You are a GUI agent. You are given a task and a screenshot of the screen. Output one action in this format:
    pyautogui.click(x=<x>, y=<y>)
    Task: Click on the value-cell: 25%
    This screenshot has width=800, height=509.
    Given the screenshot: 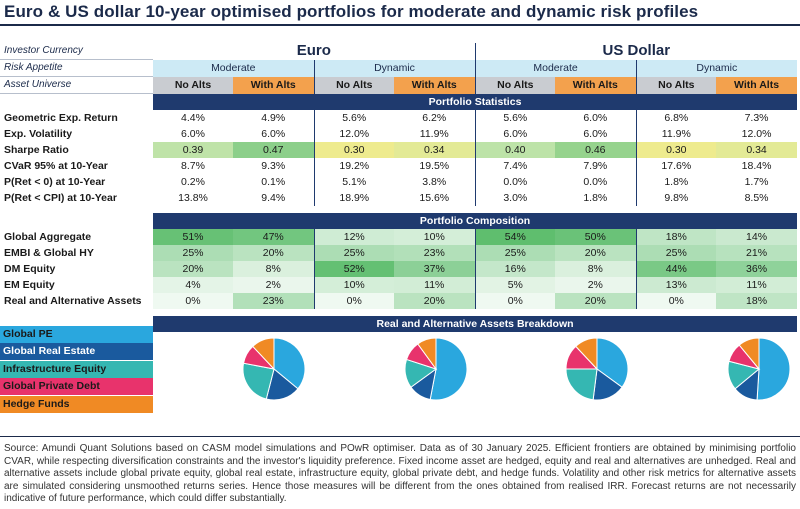 What is the action you would take?
    pyautogui.click(x=193, y=253)
    